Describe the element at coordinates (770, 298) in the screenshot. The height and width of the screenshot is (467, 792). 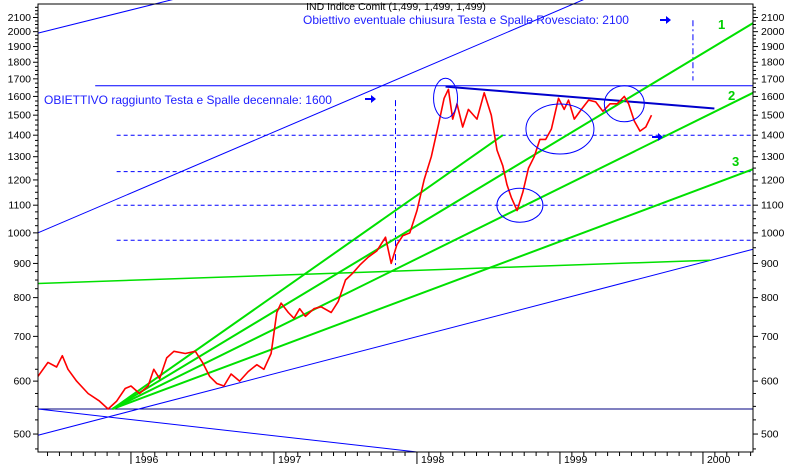
I see `y-tick-label-right: 800` at that location.